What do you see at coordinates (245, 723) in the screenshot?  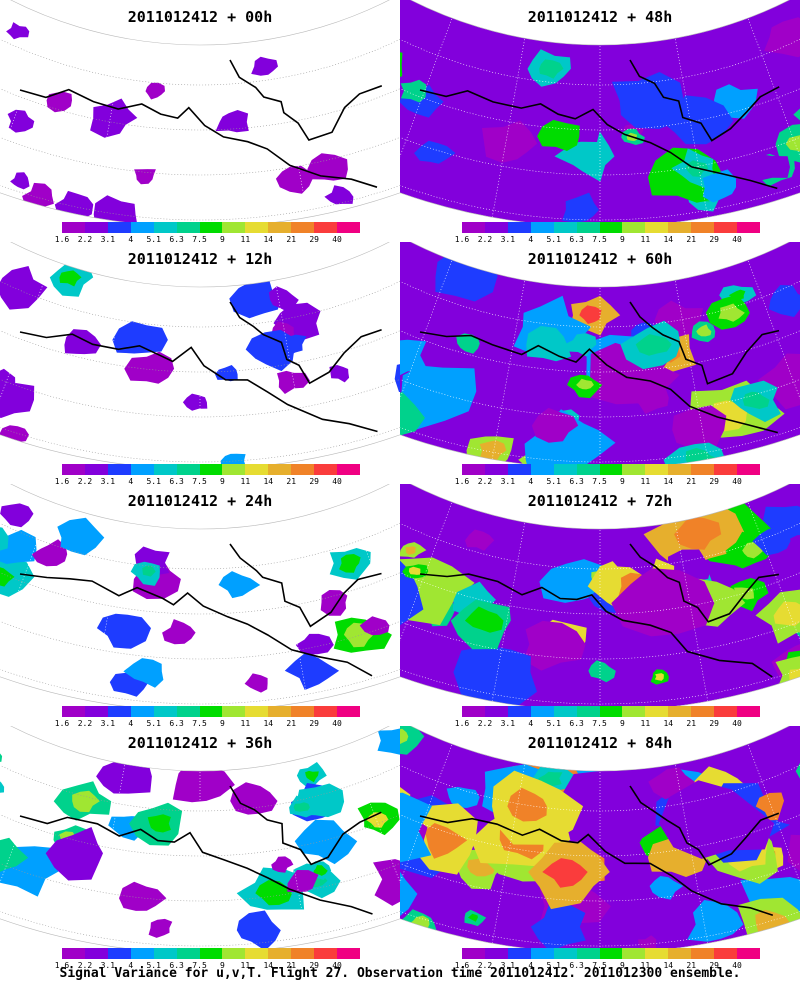 I see `colorbar-label: 11` at bounding box center [245, 723].